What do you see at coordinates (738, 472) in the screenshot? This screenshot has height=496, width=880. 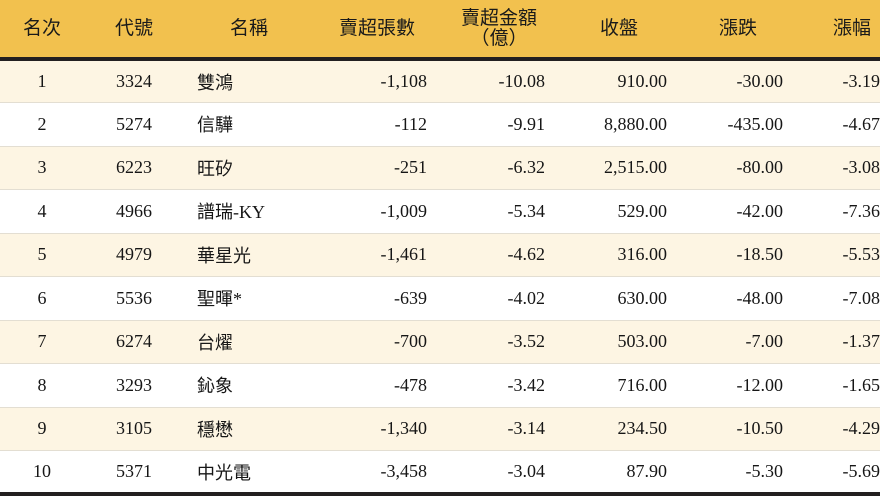 I see `cell-change: -5.30` at bounding box center [738, 472].